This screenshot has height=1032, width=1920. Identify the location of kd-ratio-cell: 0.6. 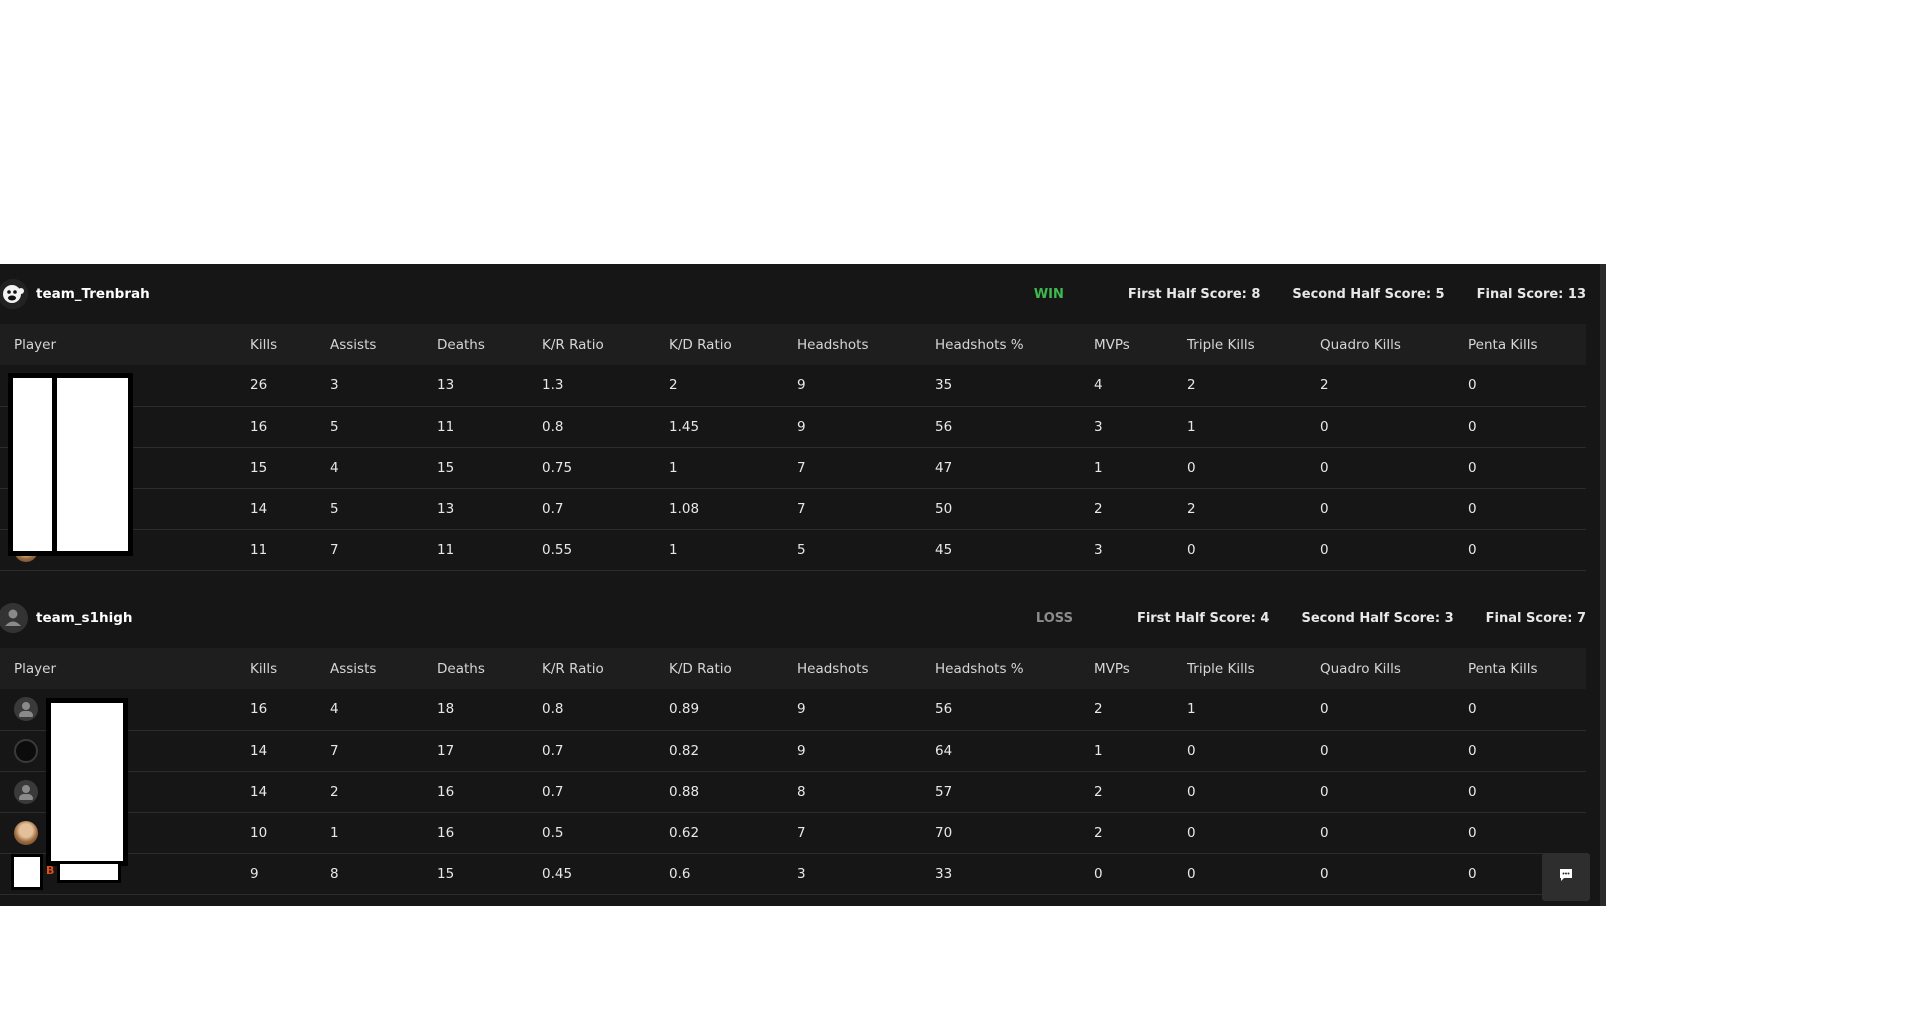
(680, 873).